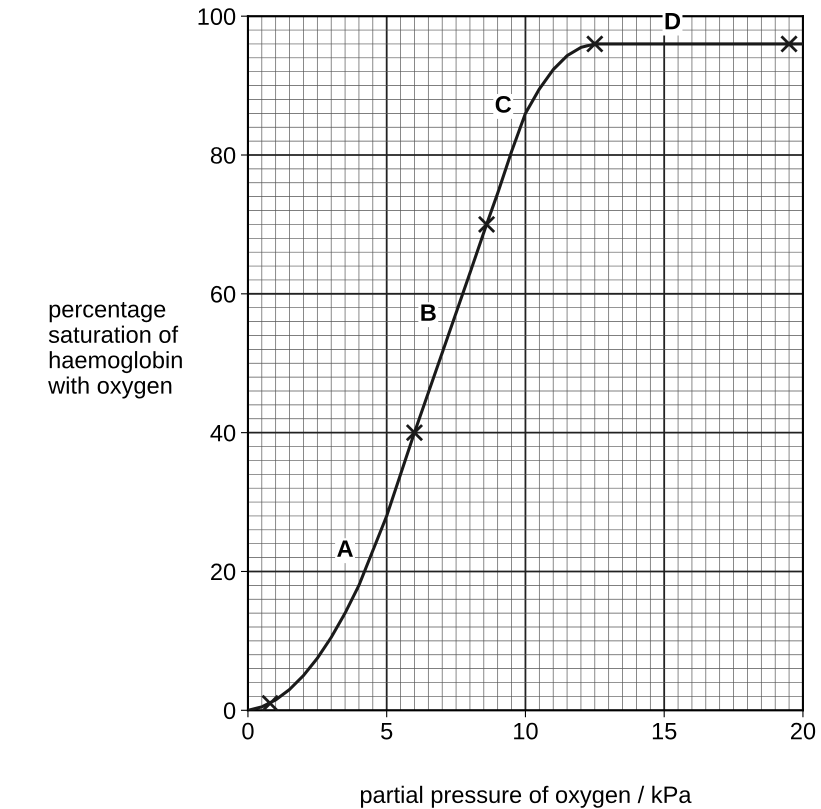  What do you see at coordinates (526, 797) in the screenshot?
I see `x-axis-title: partial pressure of oxygen / kPa` at bounding box center [526, 797].